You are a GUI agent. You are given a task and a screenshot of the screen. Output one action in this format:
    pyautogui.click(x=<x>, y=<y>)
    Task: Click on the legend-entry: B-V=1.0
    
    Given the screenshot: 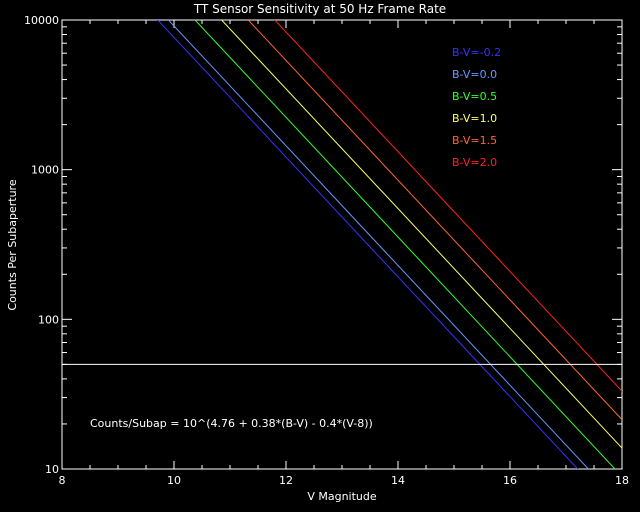 What is the action you would take?
    pyautogui.click(x=474, y=118)
    